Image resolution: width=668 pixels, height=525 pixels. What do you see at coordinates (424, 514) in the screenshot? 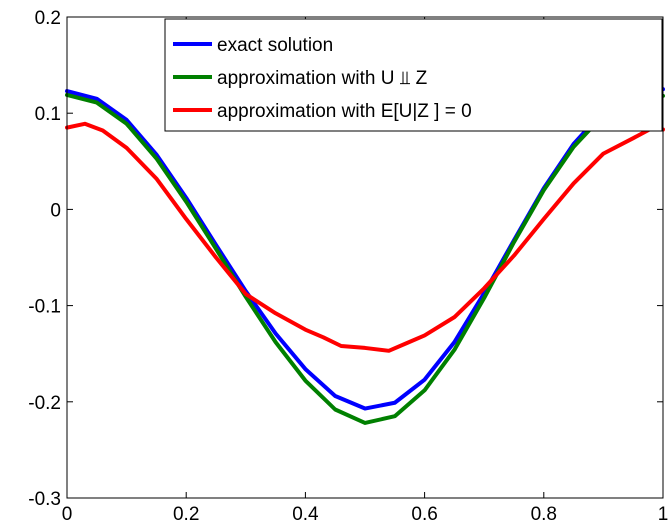
I see `x-tick-label: 0.6` at bounding box center [424, 514].